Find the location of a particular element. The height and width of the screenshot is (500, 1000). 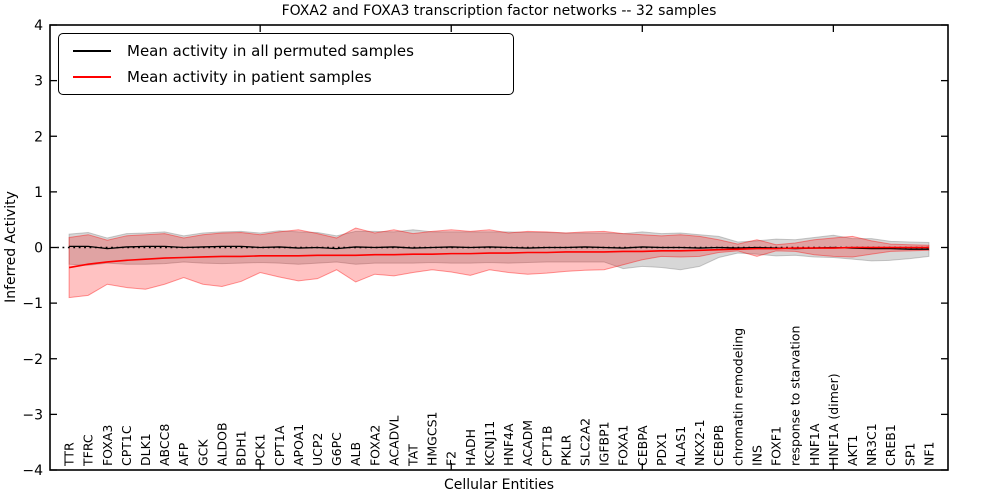

patient-line-swatch is located at coordinates (92, 77).